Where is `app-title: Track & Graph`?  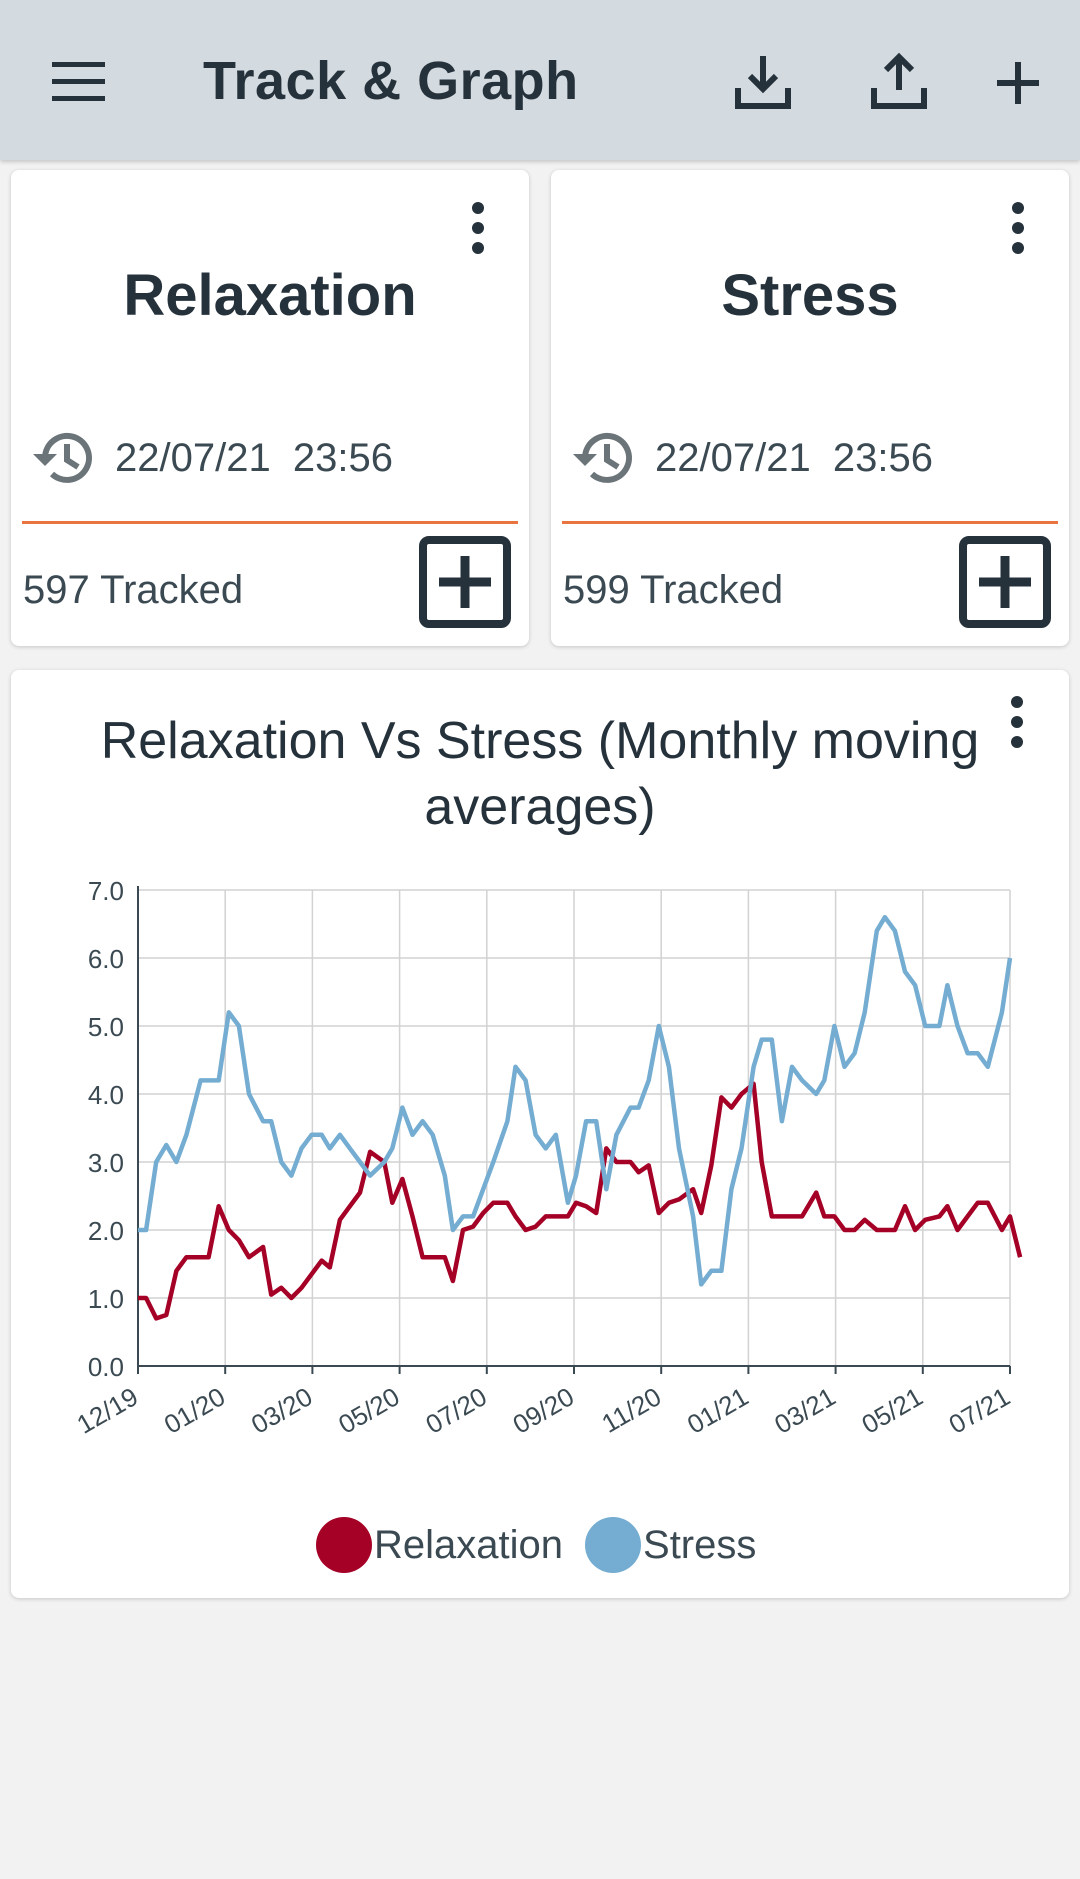 app-title: Track & Graph is located at coordinates (391, 81).